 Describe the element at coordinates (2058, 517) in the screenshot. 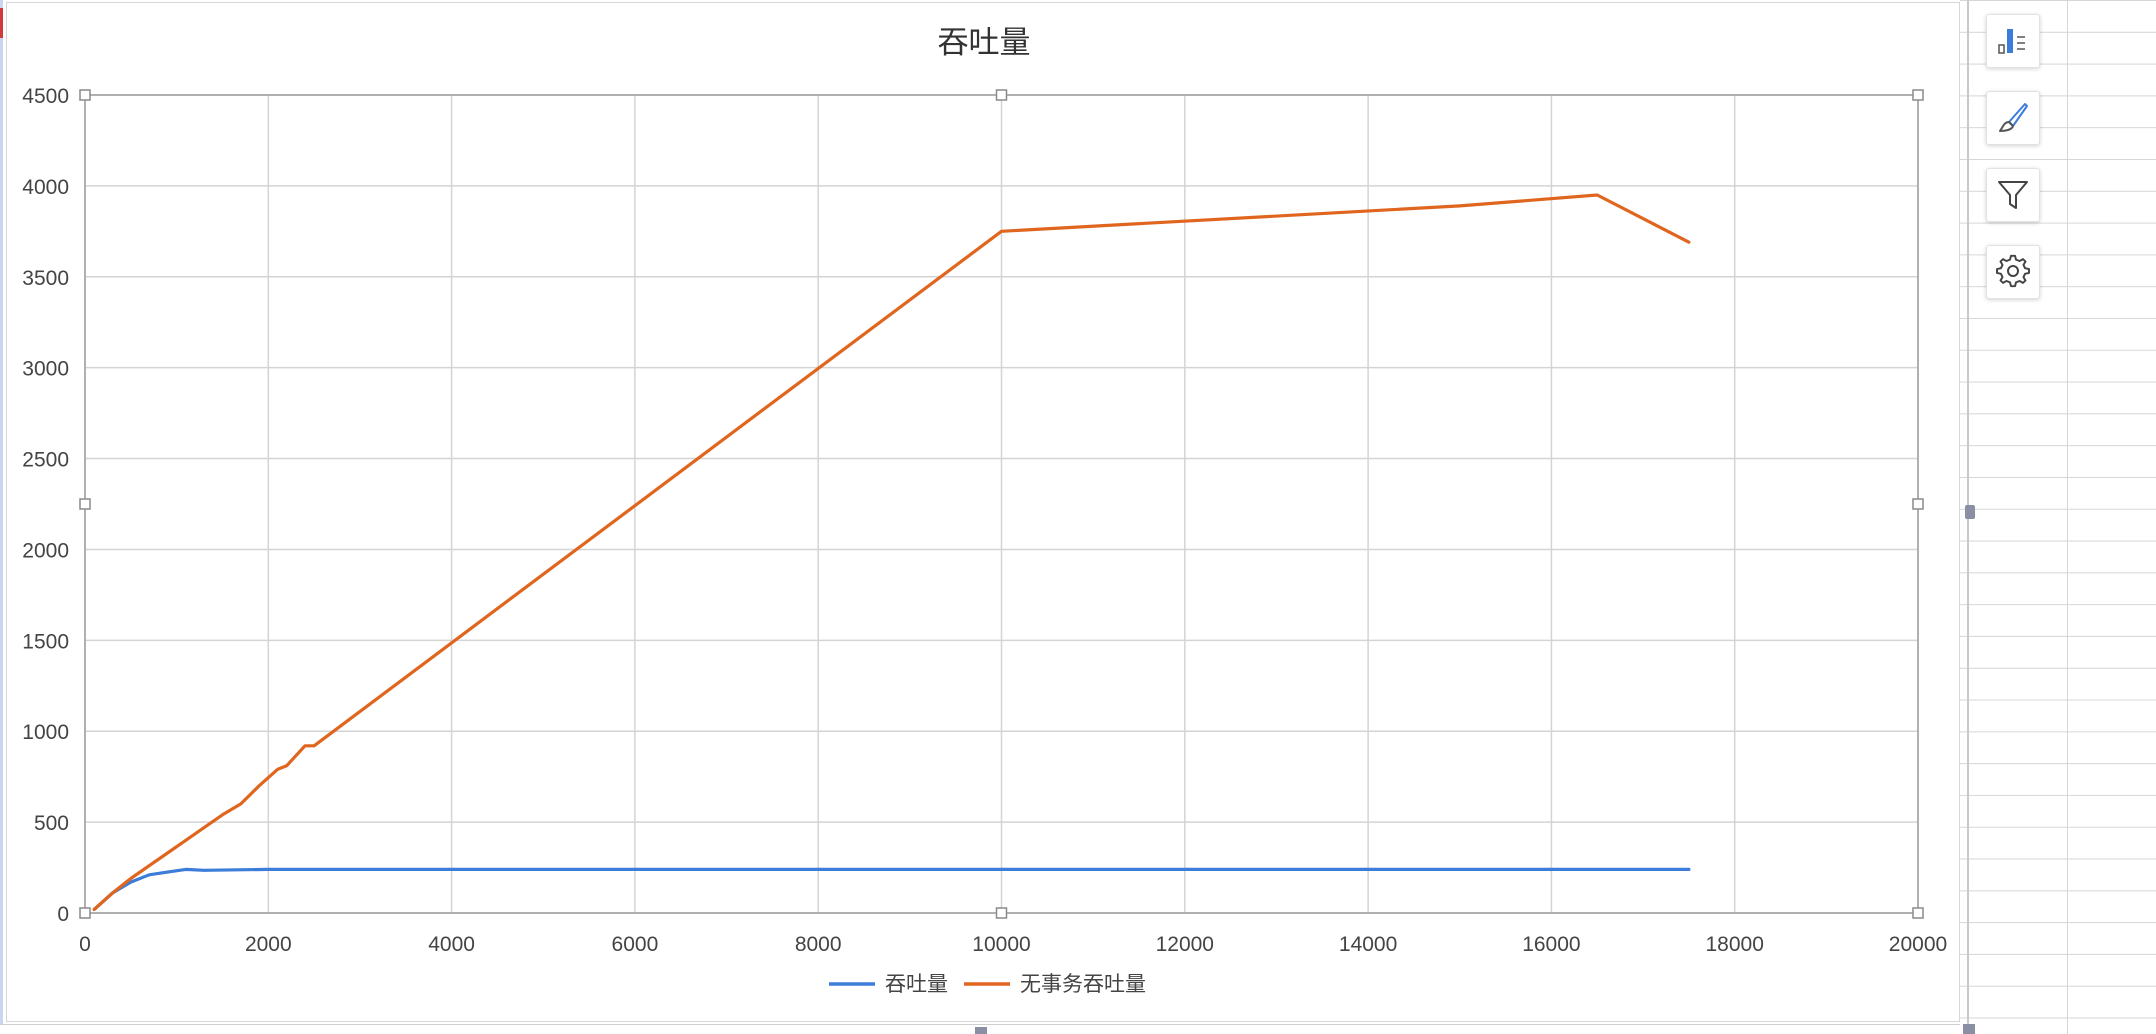

I see `spreadsheet-grid` at that location.